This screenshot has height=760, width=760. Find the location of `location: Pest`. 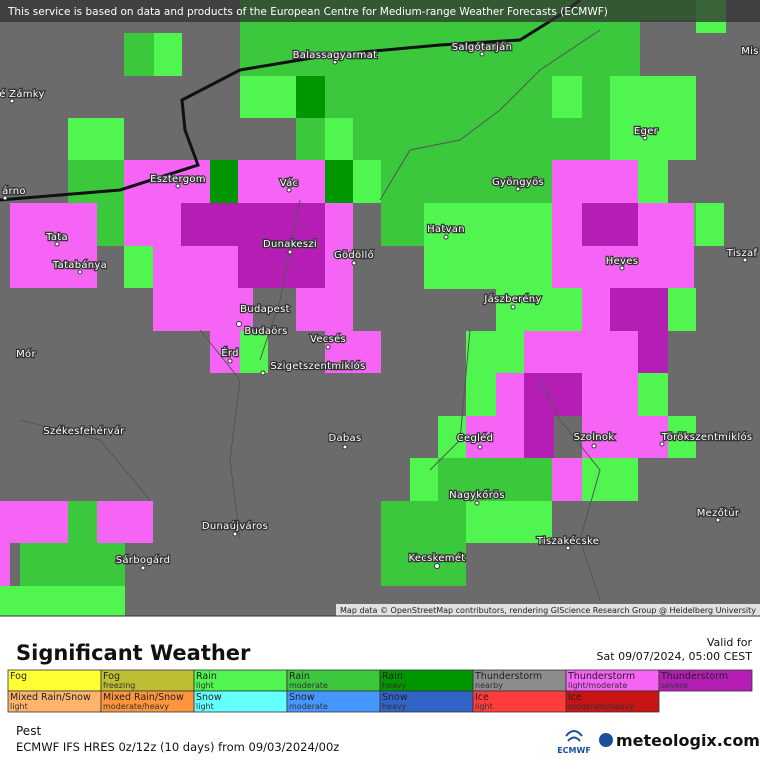

location: Pest is located at coordinates (28, 731).